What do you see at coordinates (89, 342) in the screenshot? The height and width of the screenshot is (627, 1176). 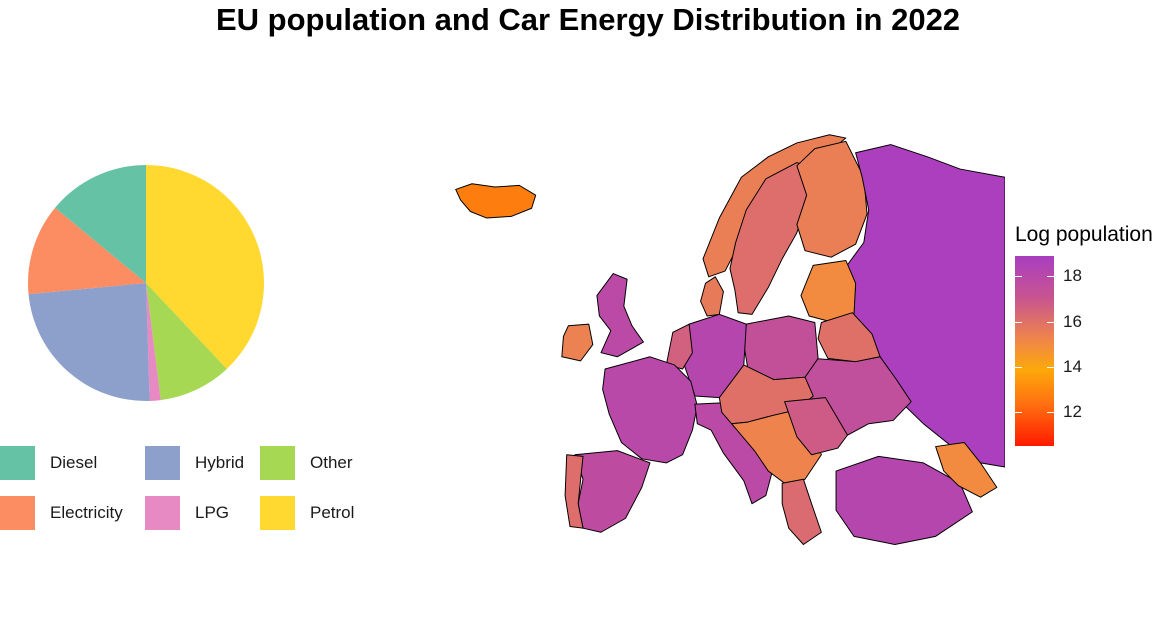 I see `pie-slice-hybrid` at bounding box center [89, 342].